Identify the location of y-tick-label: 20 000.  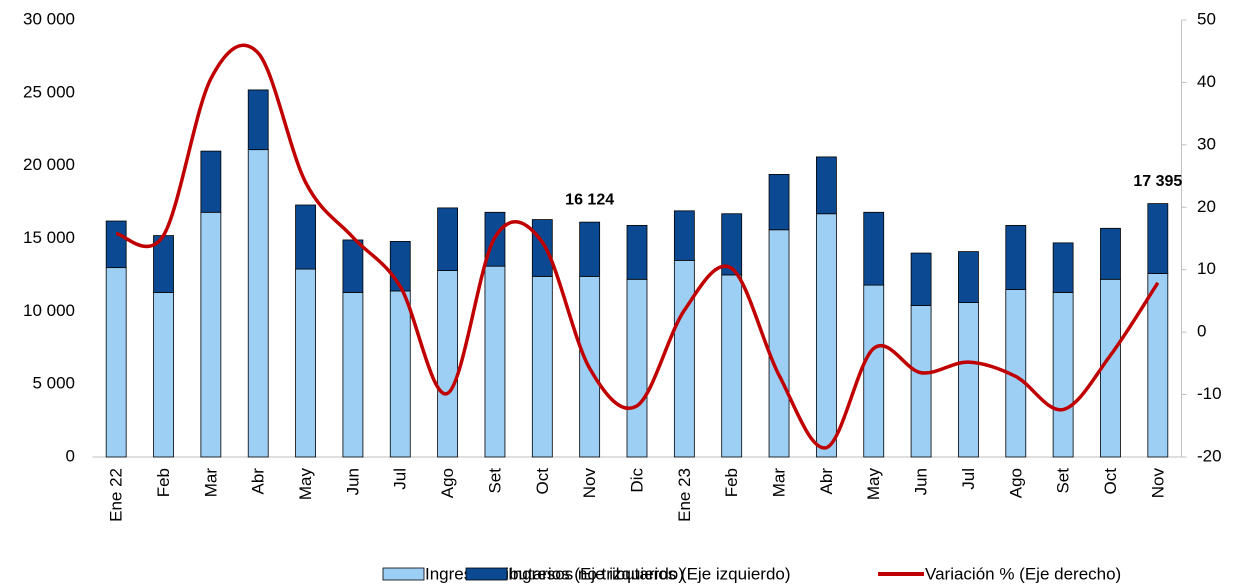
(49, 164).